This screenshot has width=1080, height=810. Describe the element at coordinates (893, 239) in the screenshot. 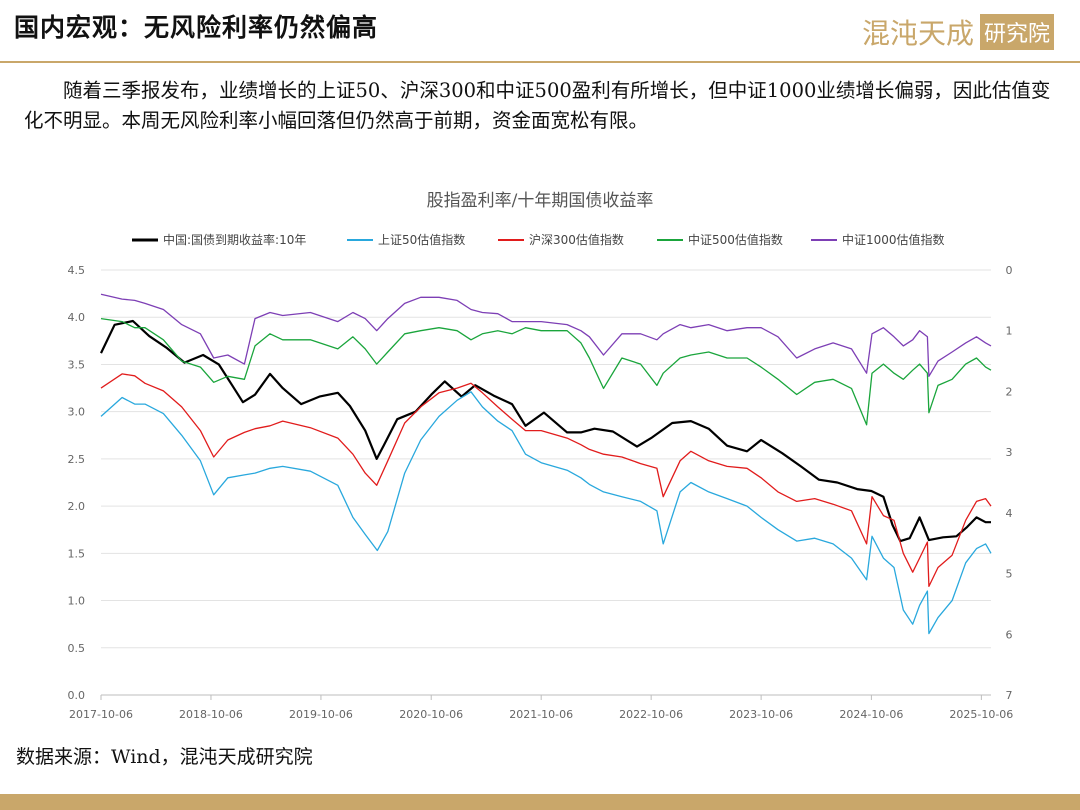

I see `legend-label-zz1000: 中证1000估值指数` at that location.